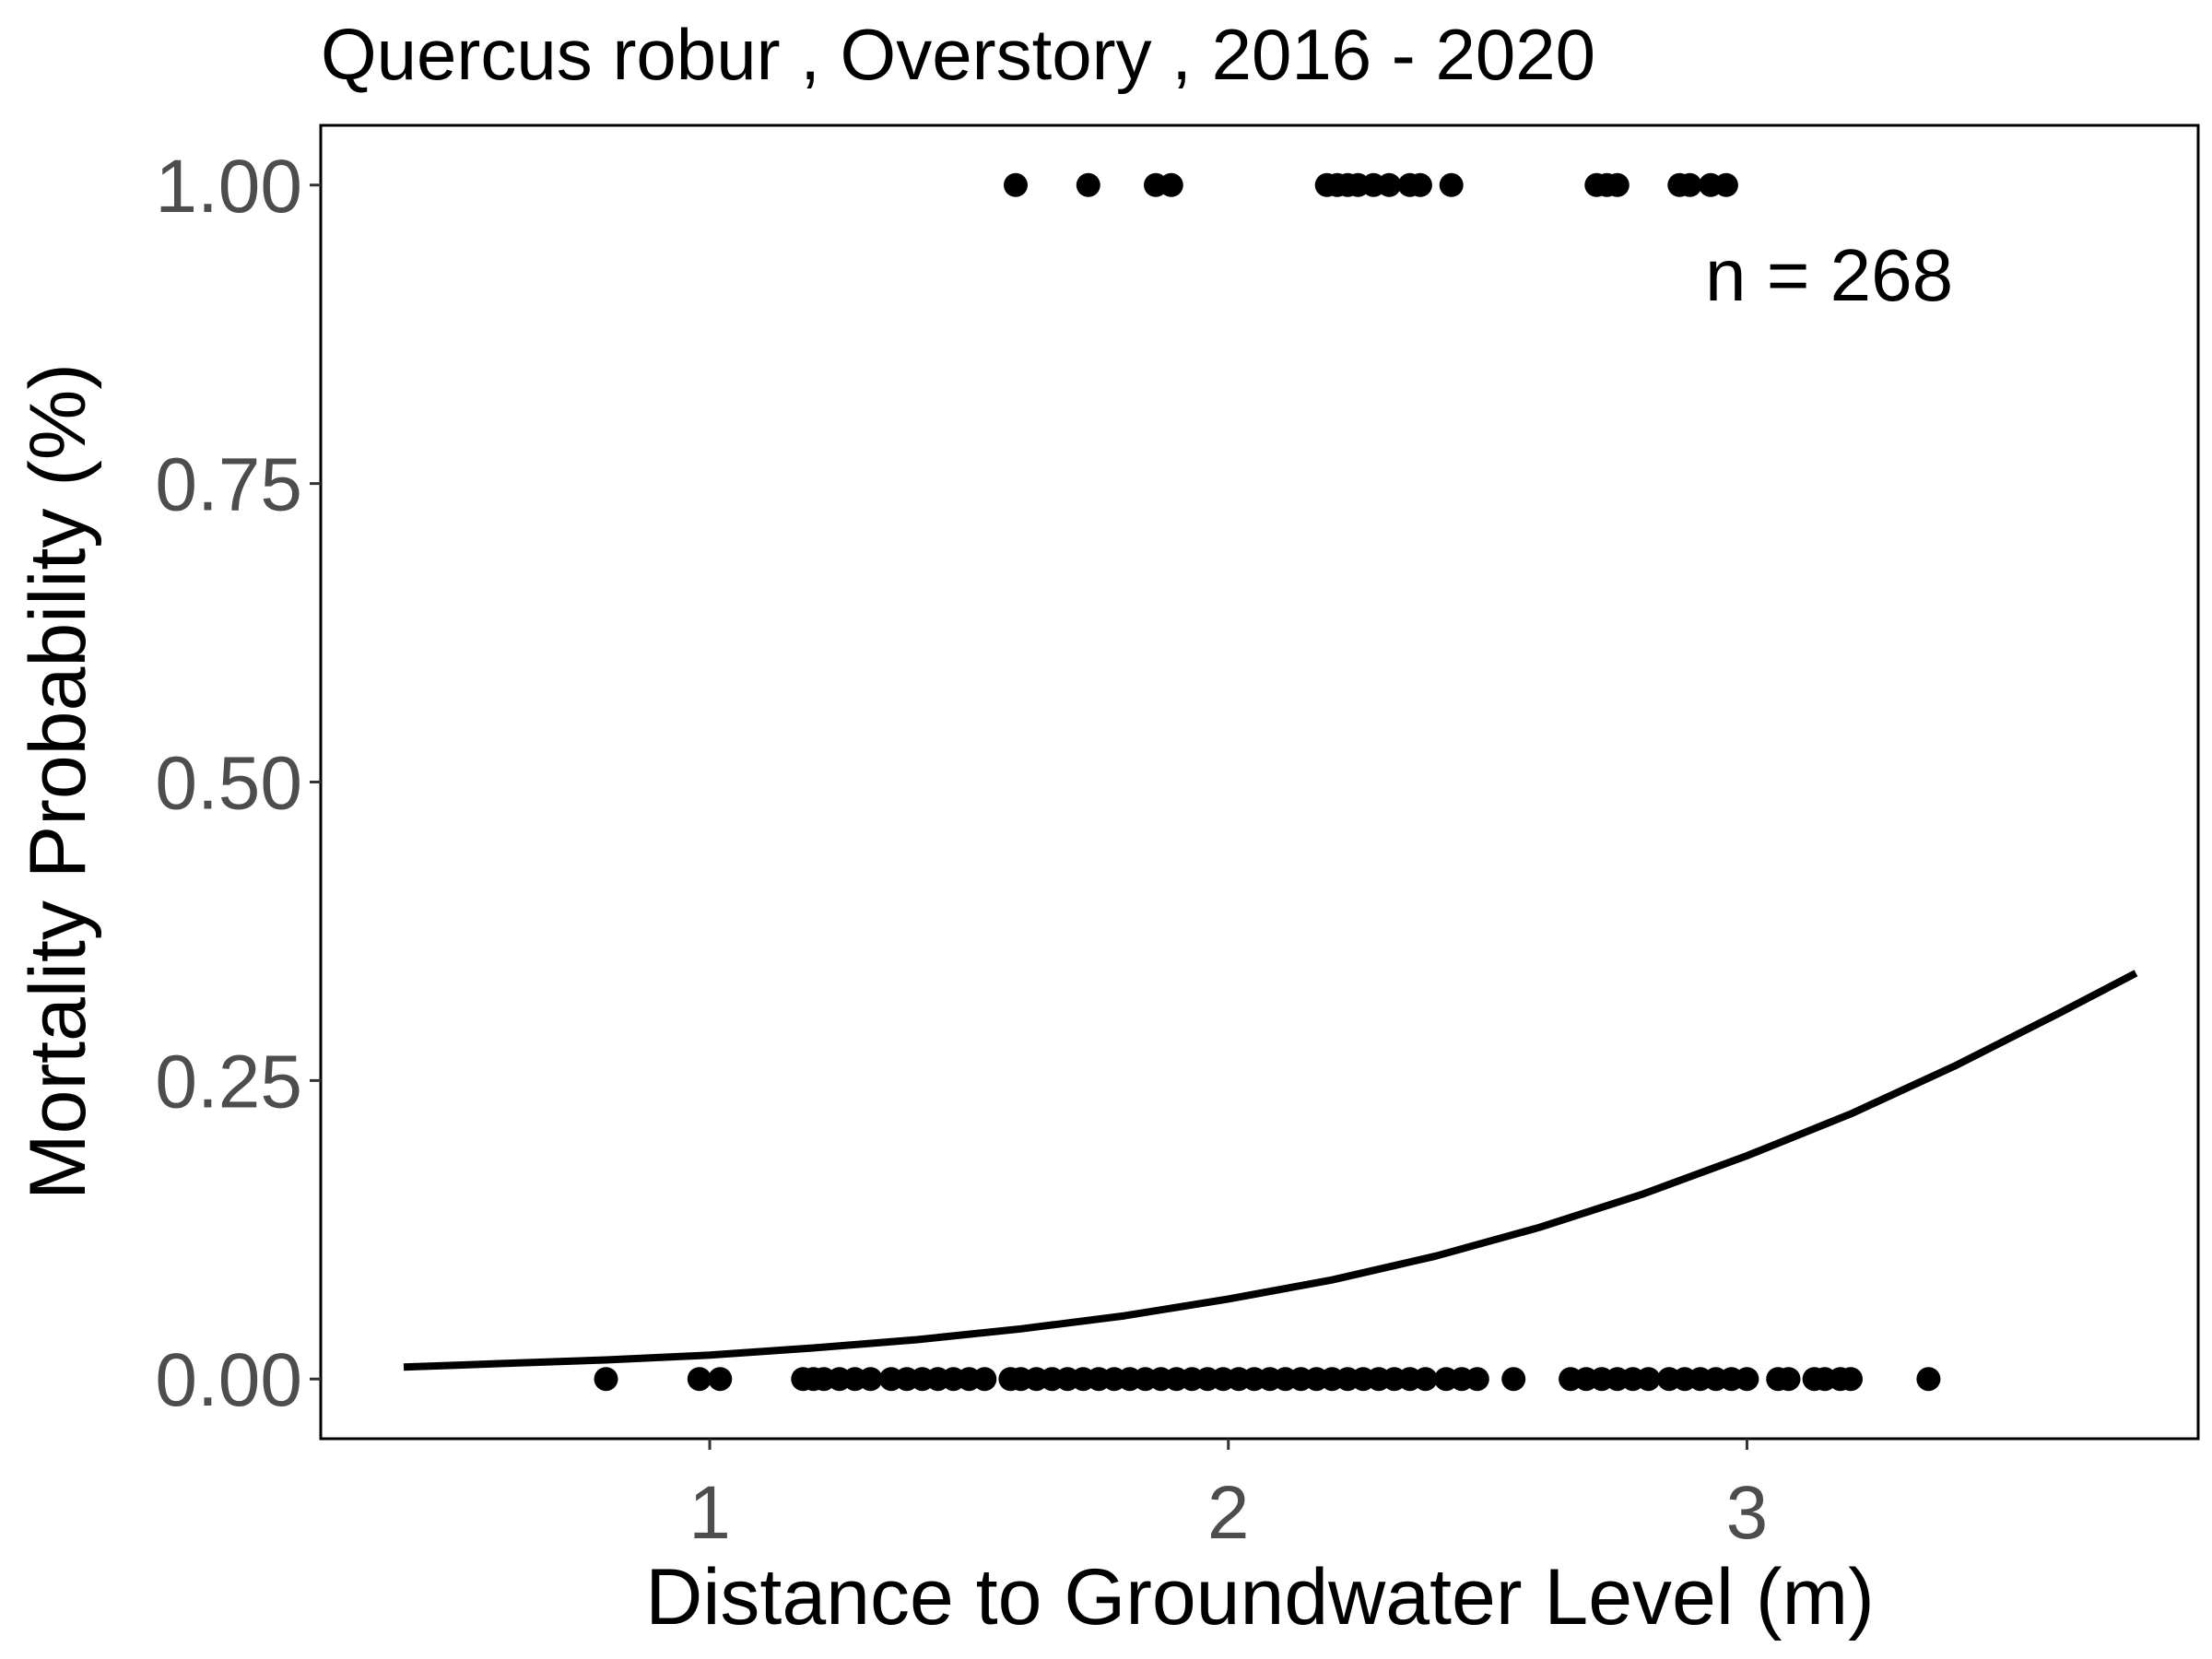 The width and height of the screenshot is (2212, 1659). I want to click on y-axis-title: Mortality Probability (%), so click(58, 781).